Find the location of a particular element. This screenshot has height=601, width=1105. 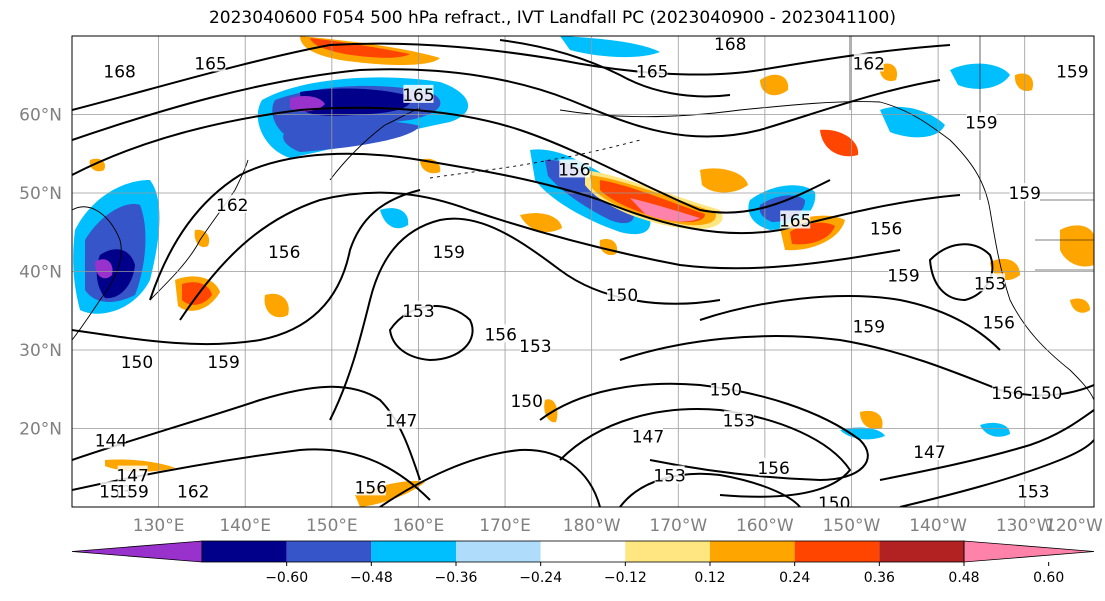

colorbar-tick-label: −0.48 is located at coordinates (371, 578).